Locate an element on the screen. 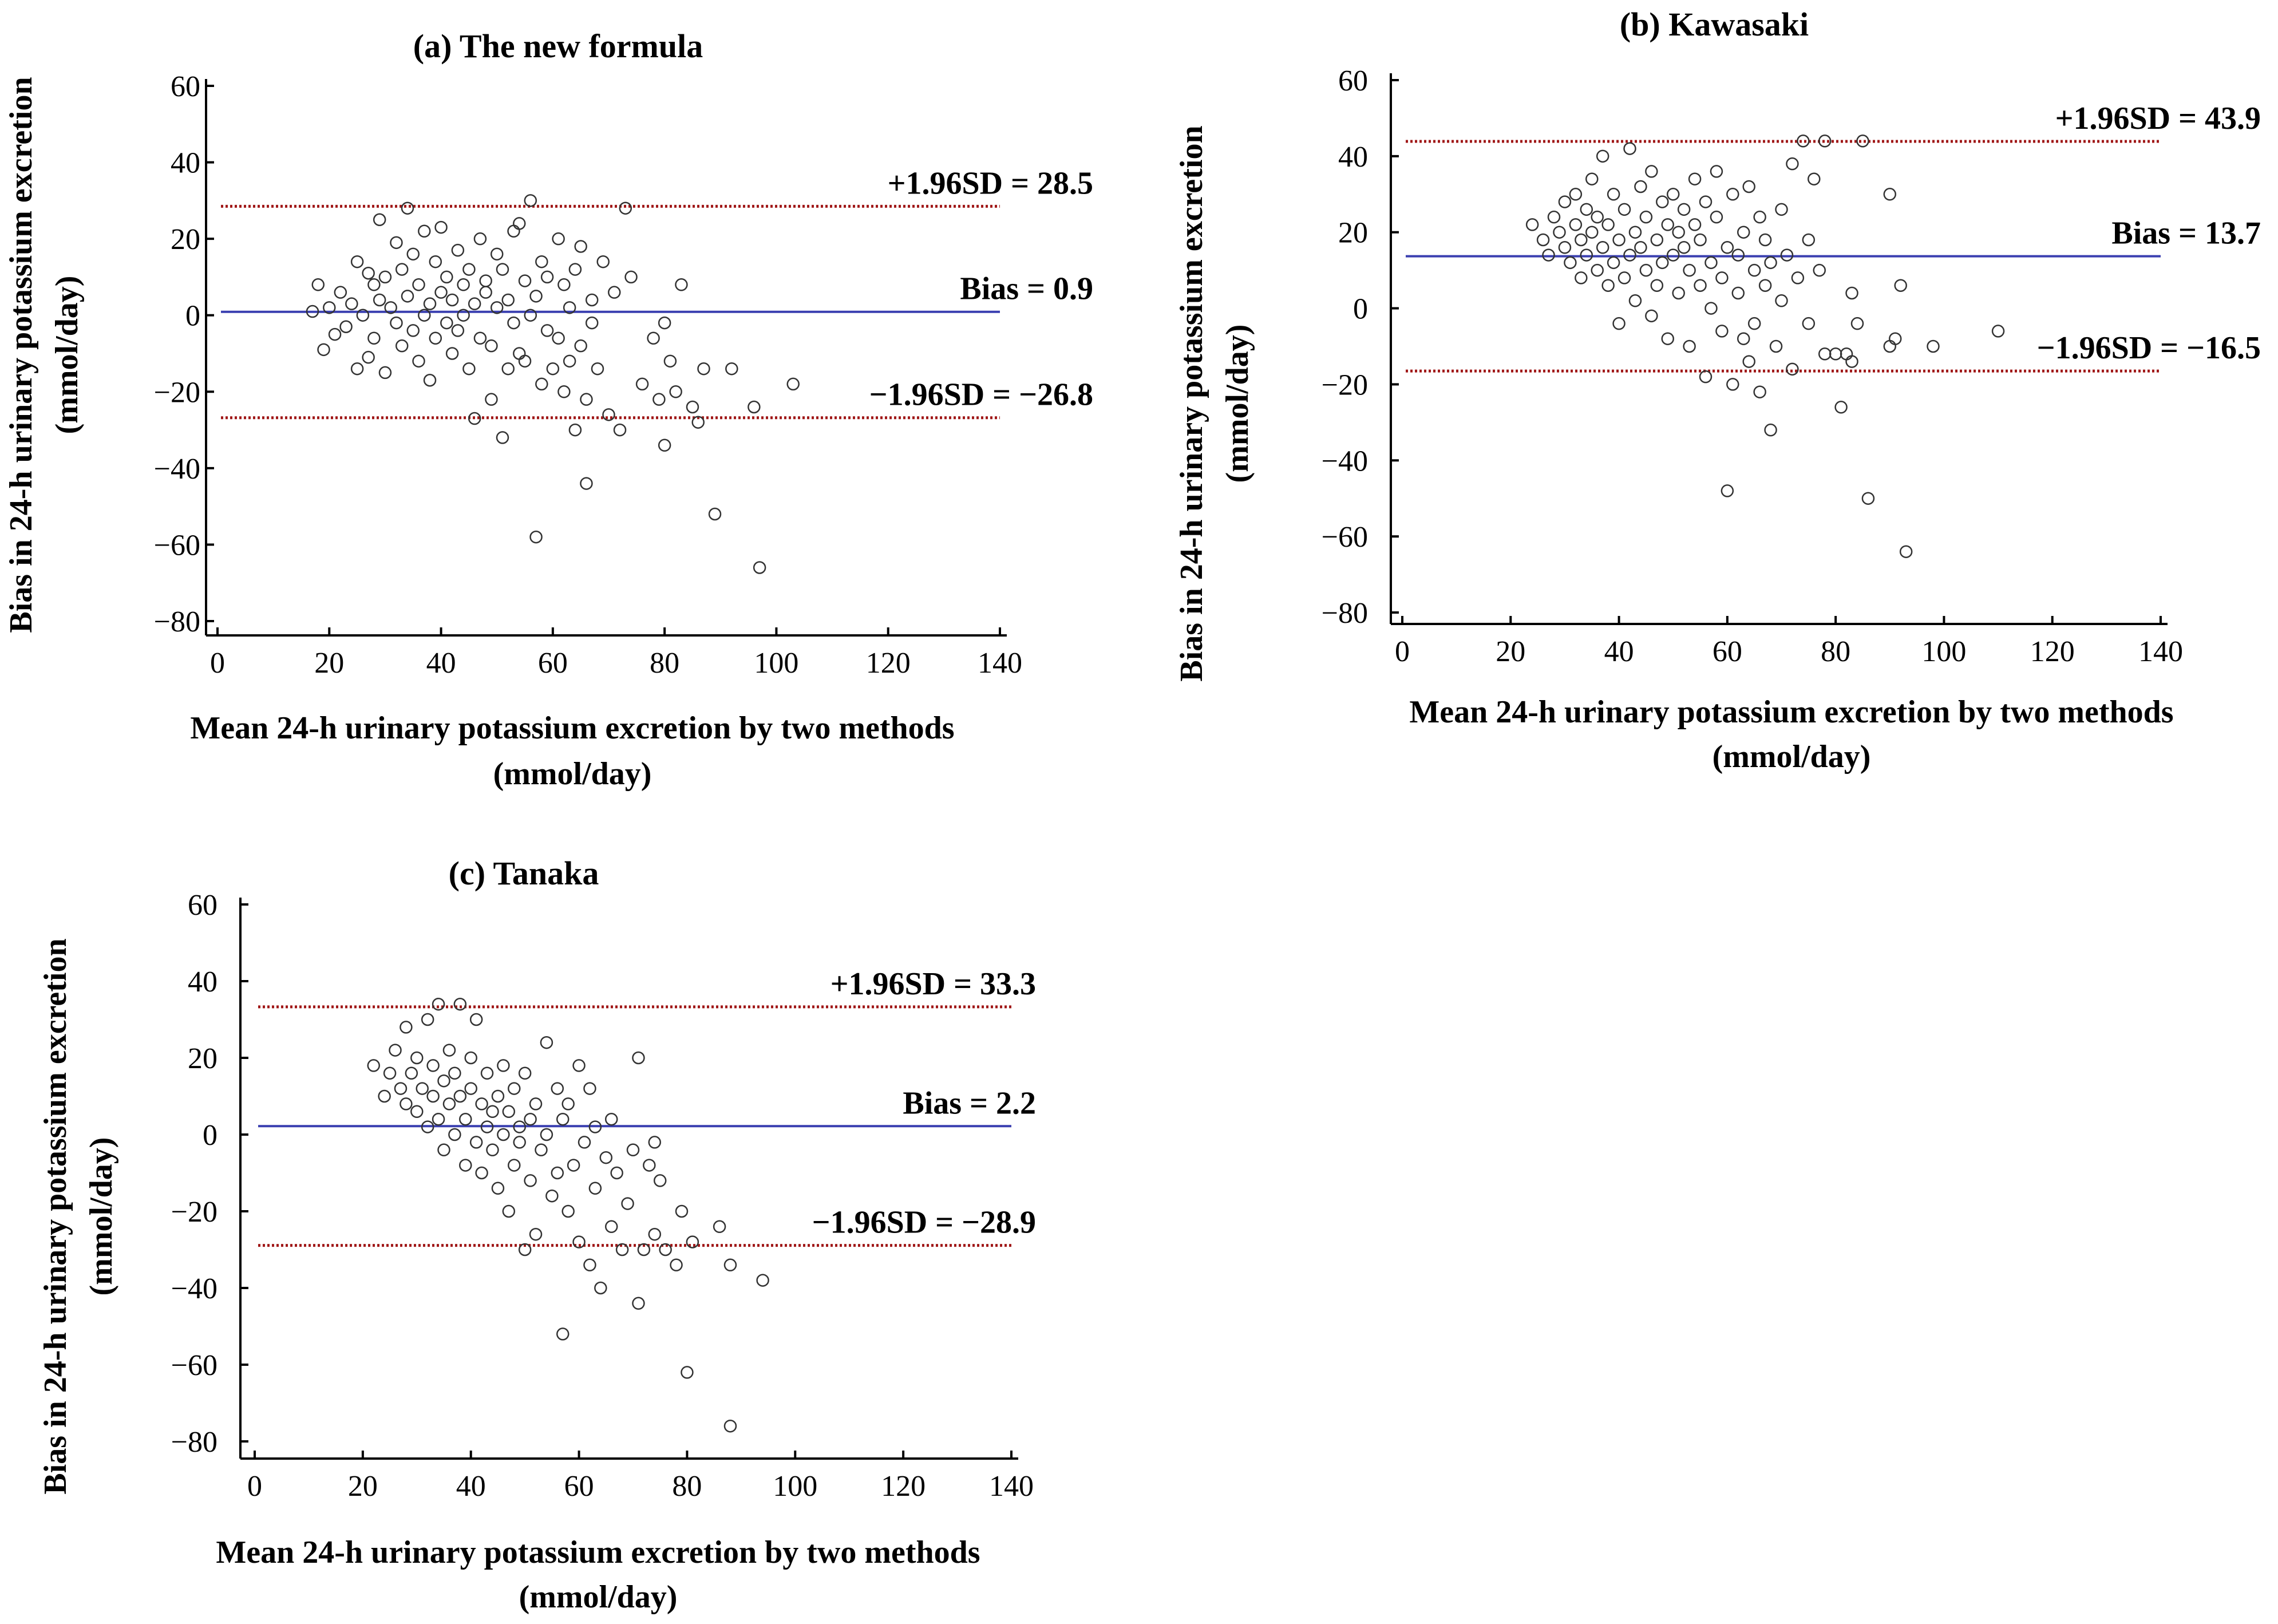  lower-limit-label: −1.96SD = −16.5 is located at coordinates (2149, 348).